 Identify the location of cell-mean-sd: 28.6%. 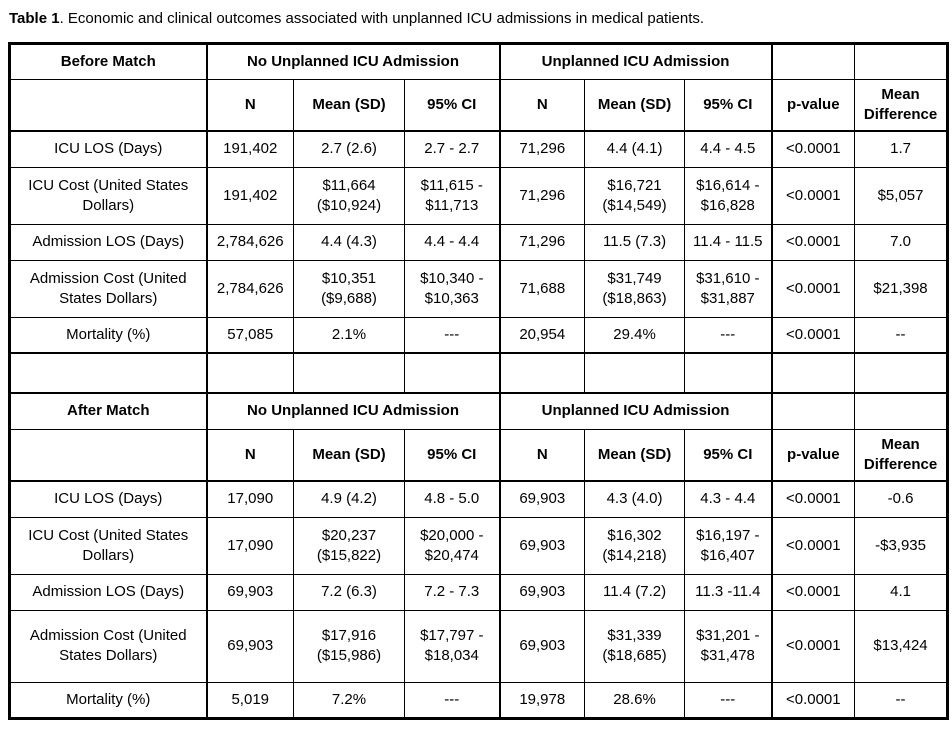
(635, 700).